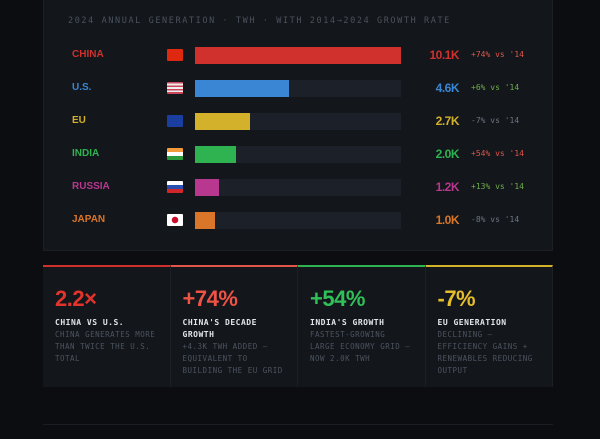 Image resolution: width=600 pixels, height=439 pixels. I want to click on divider, so click(298, 424).